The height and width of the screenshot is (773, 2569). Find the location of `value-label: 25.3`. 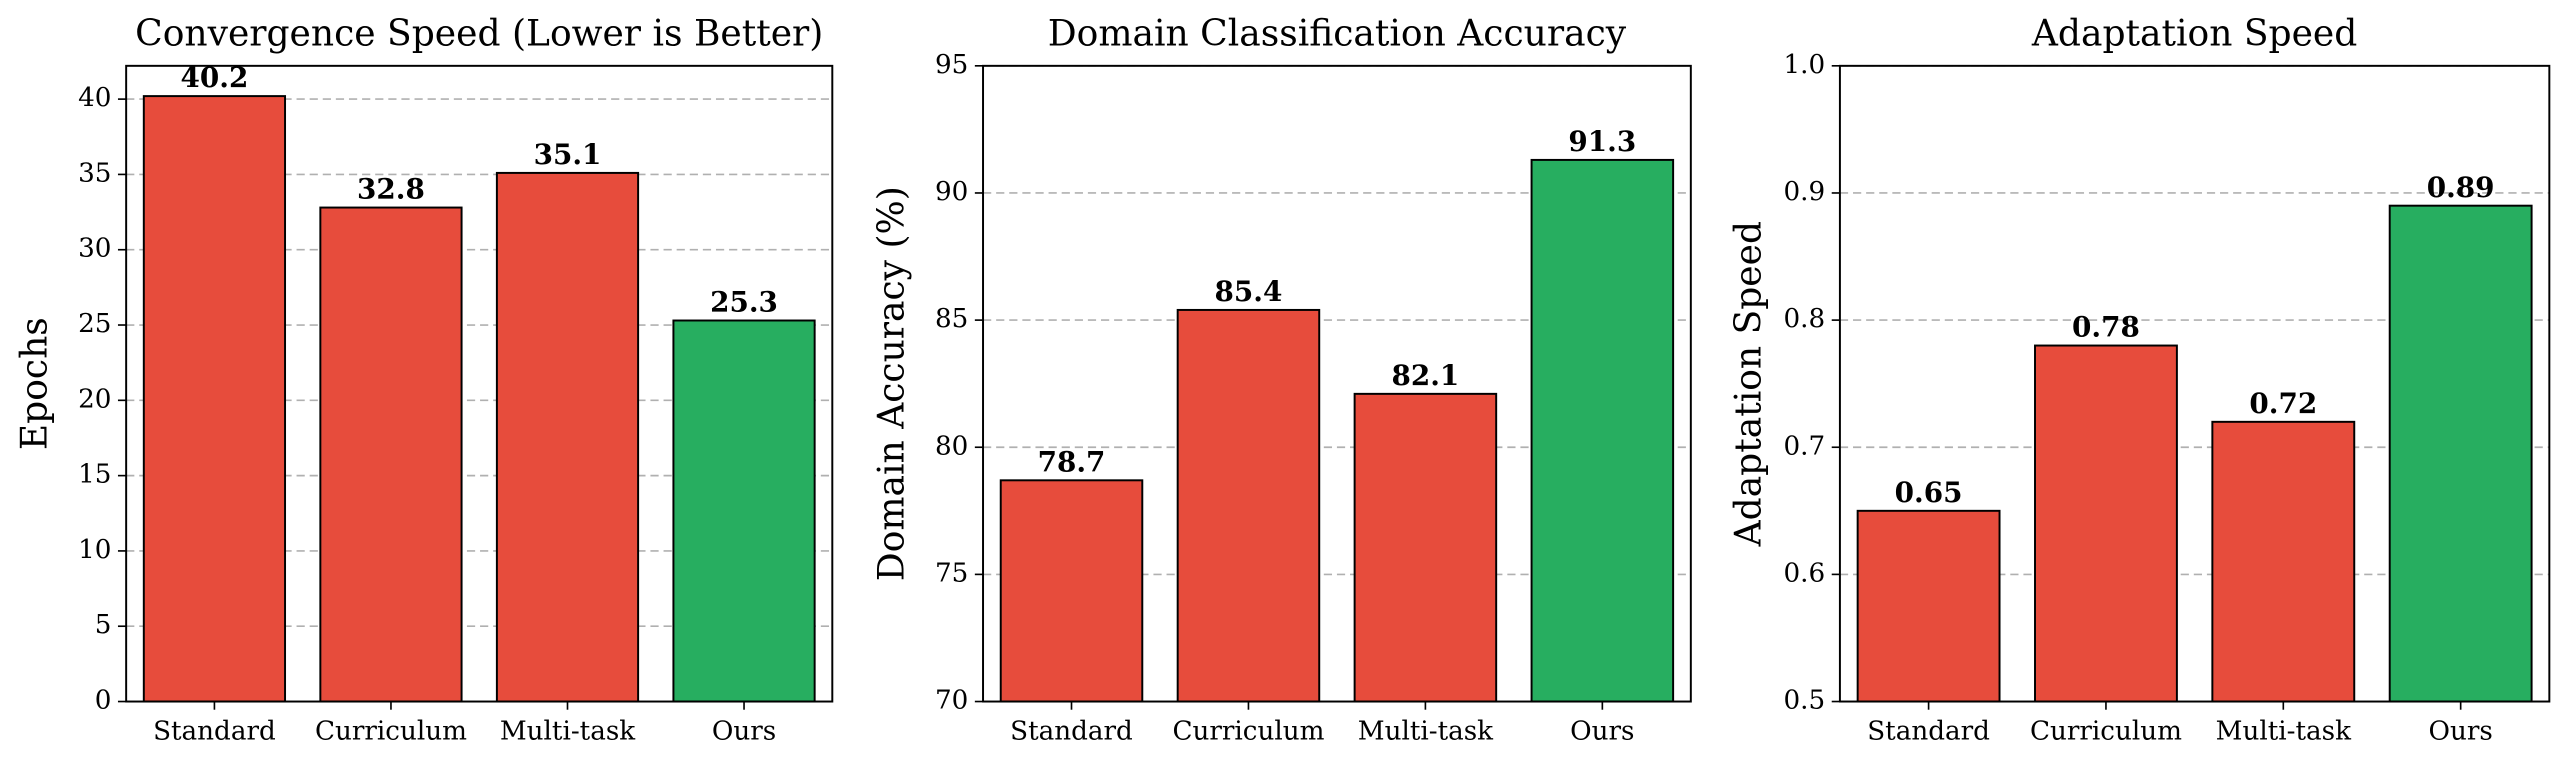

value-label: 25.3 is located at coordinates (744, 302).